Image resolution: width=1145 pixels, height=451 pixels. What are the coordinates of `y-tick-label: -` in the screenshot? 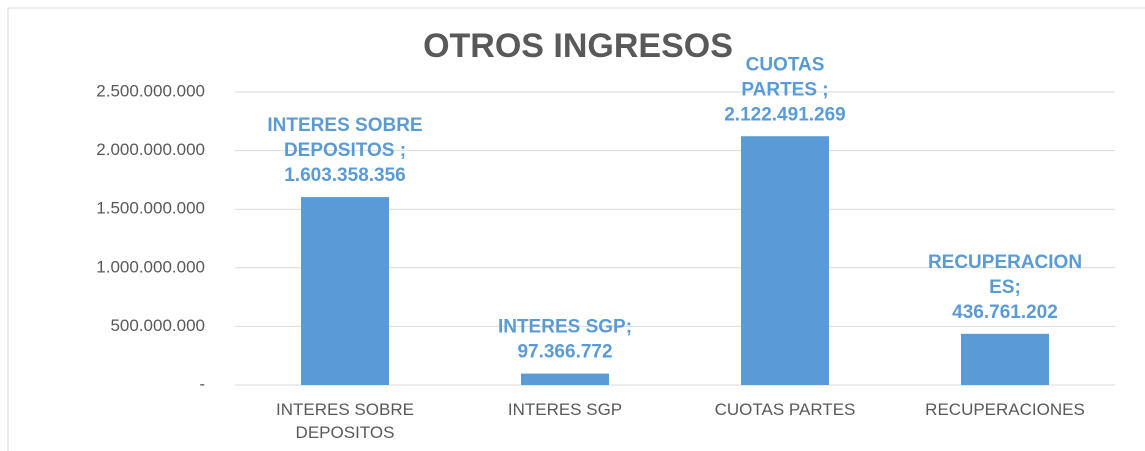 It's located at (202, 383).